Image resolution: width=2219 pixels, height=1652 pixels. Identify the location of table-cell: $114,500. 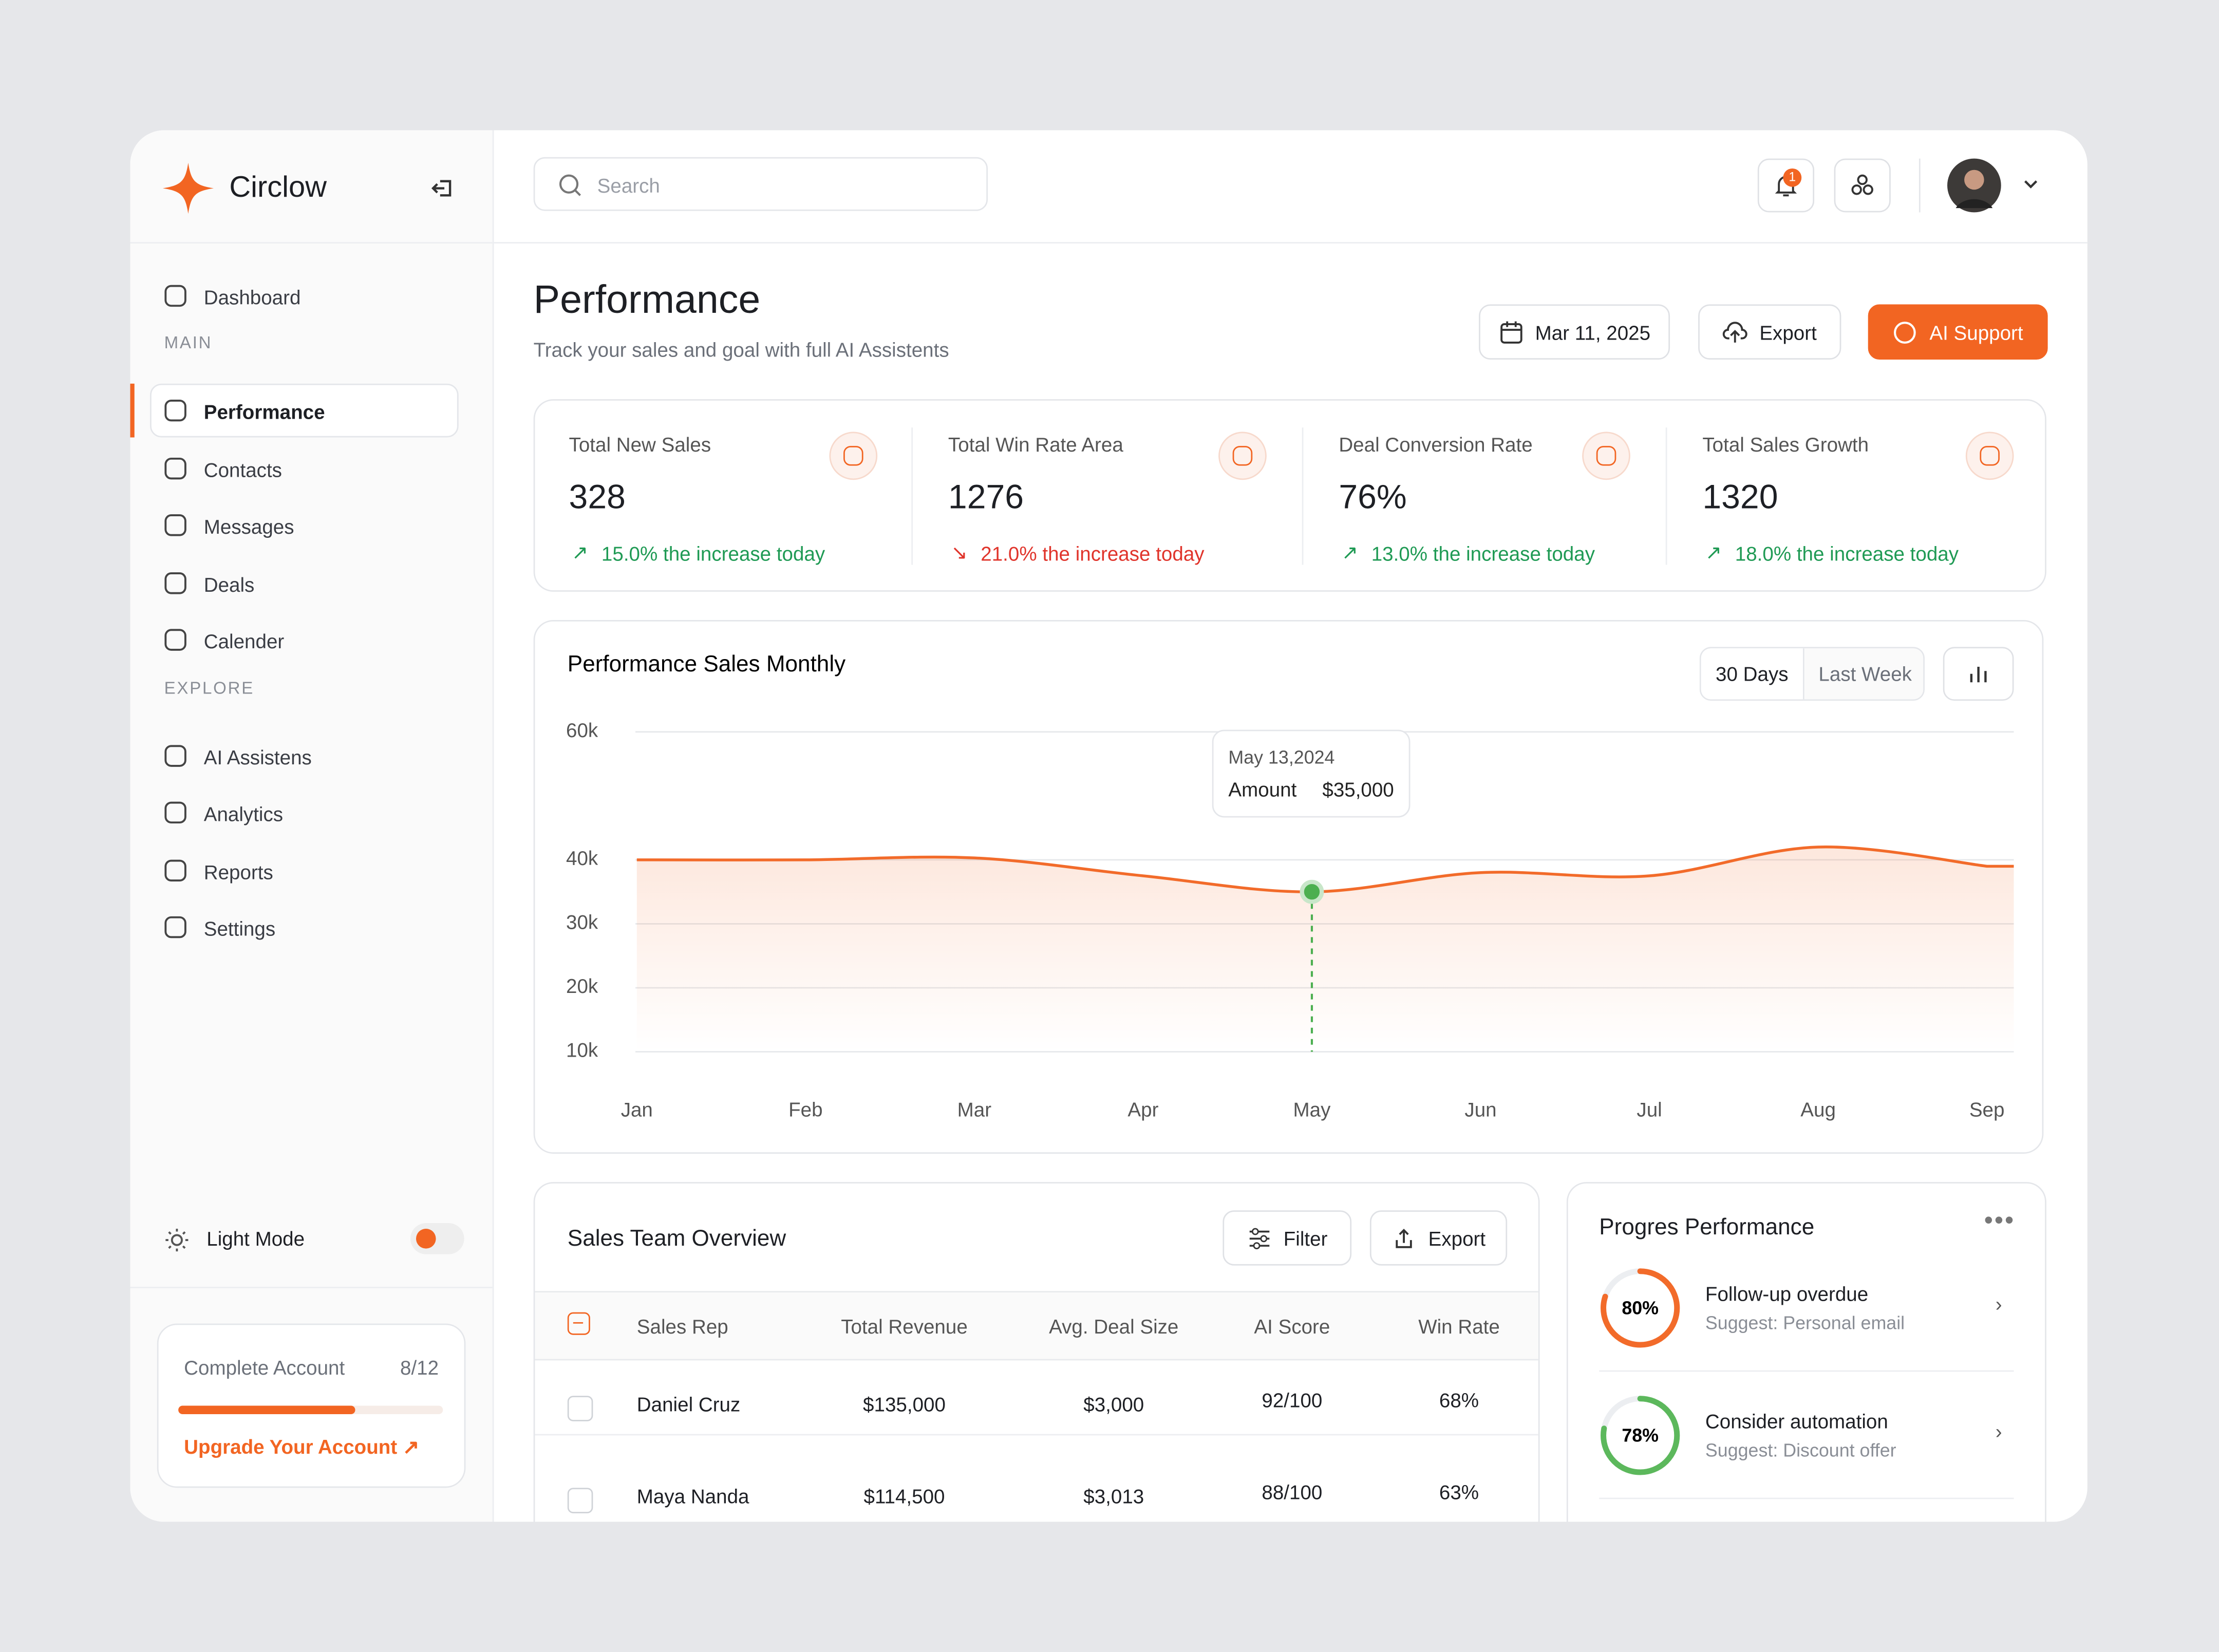
(904, 1497).